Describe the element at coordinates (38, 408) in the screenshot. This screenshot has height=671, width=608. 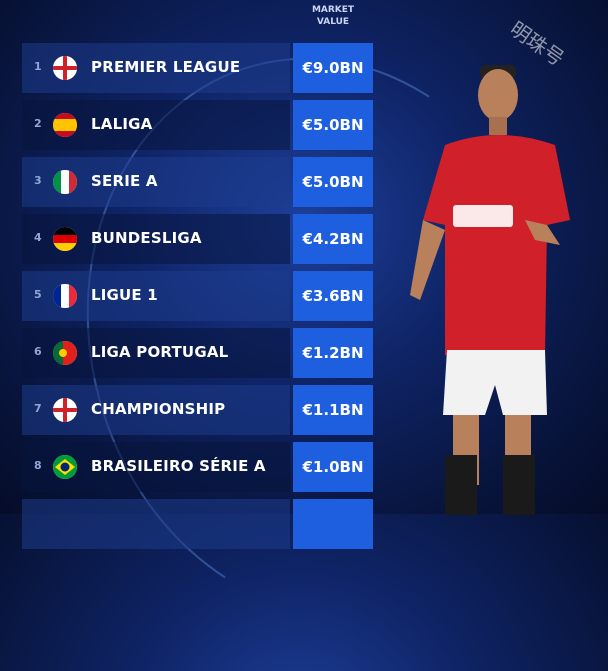
I see `rank: 7` at that location.